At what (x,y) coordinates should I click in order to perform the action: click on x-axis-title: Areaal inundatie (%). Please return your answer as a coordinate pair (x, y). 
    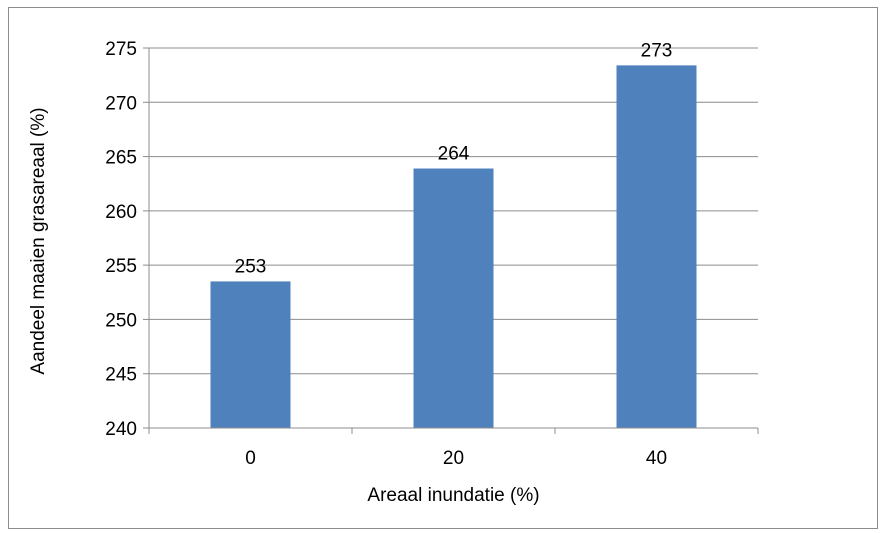
    Looking at the image, I should click on (453, 495).